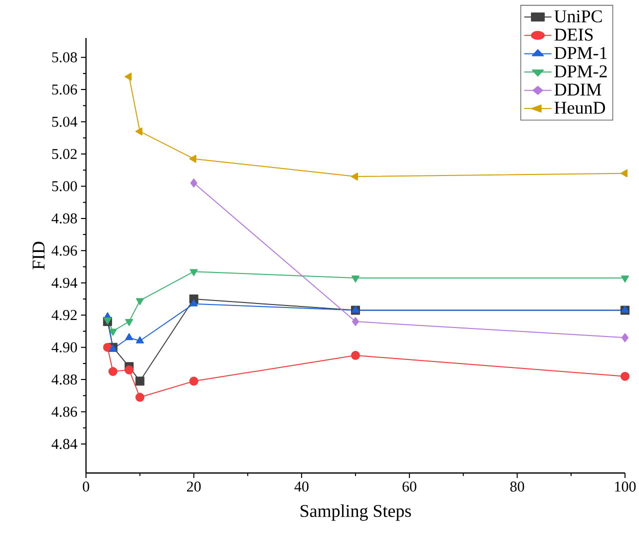  I want to click on y-tick-label: 4.94, so click(65, 283).